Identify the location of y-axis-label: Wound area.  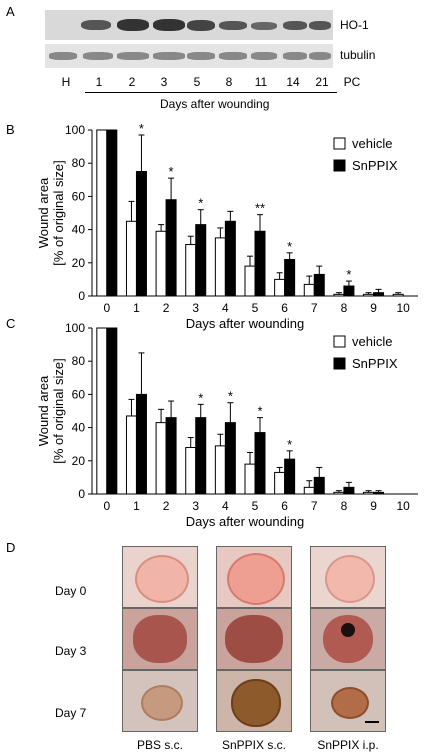
(43, 410).